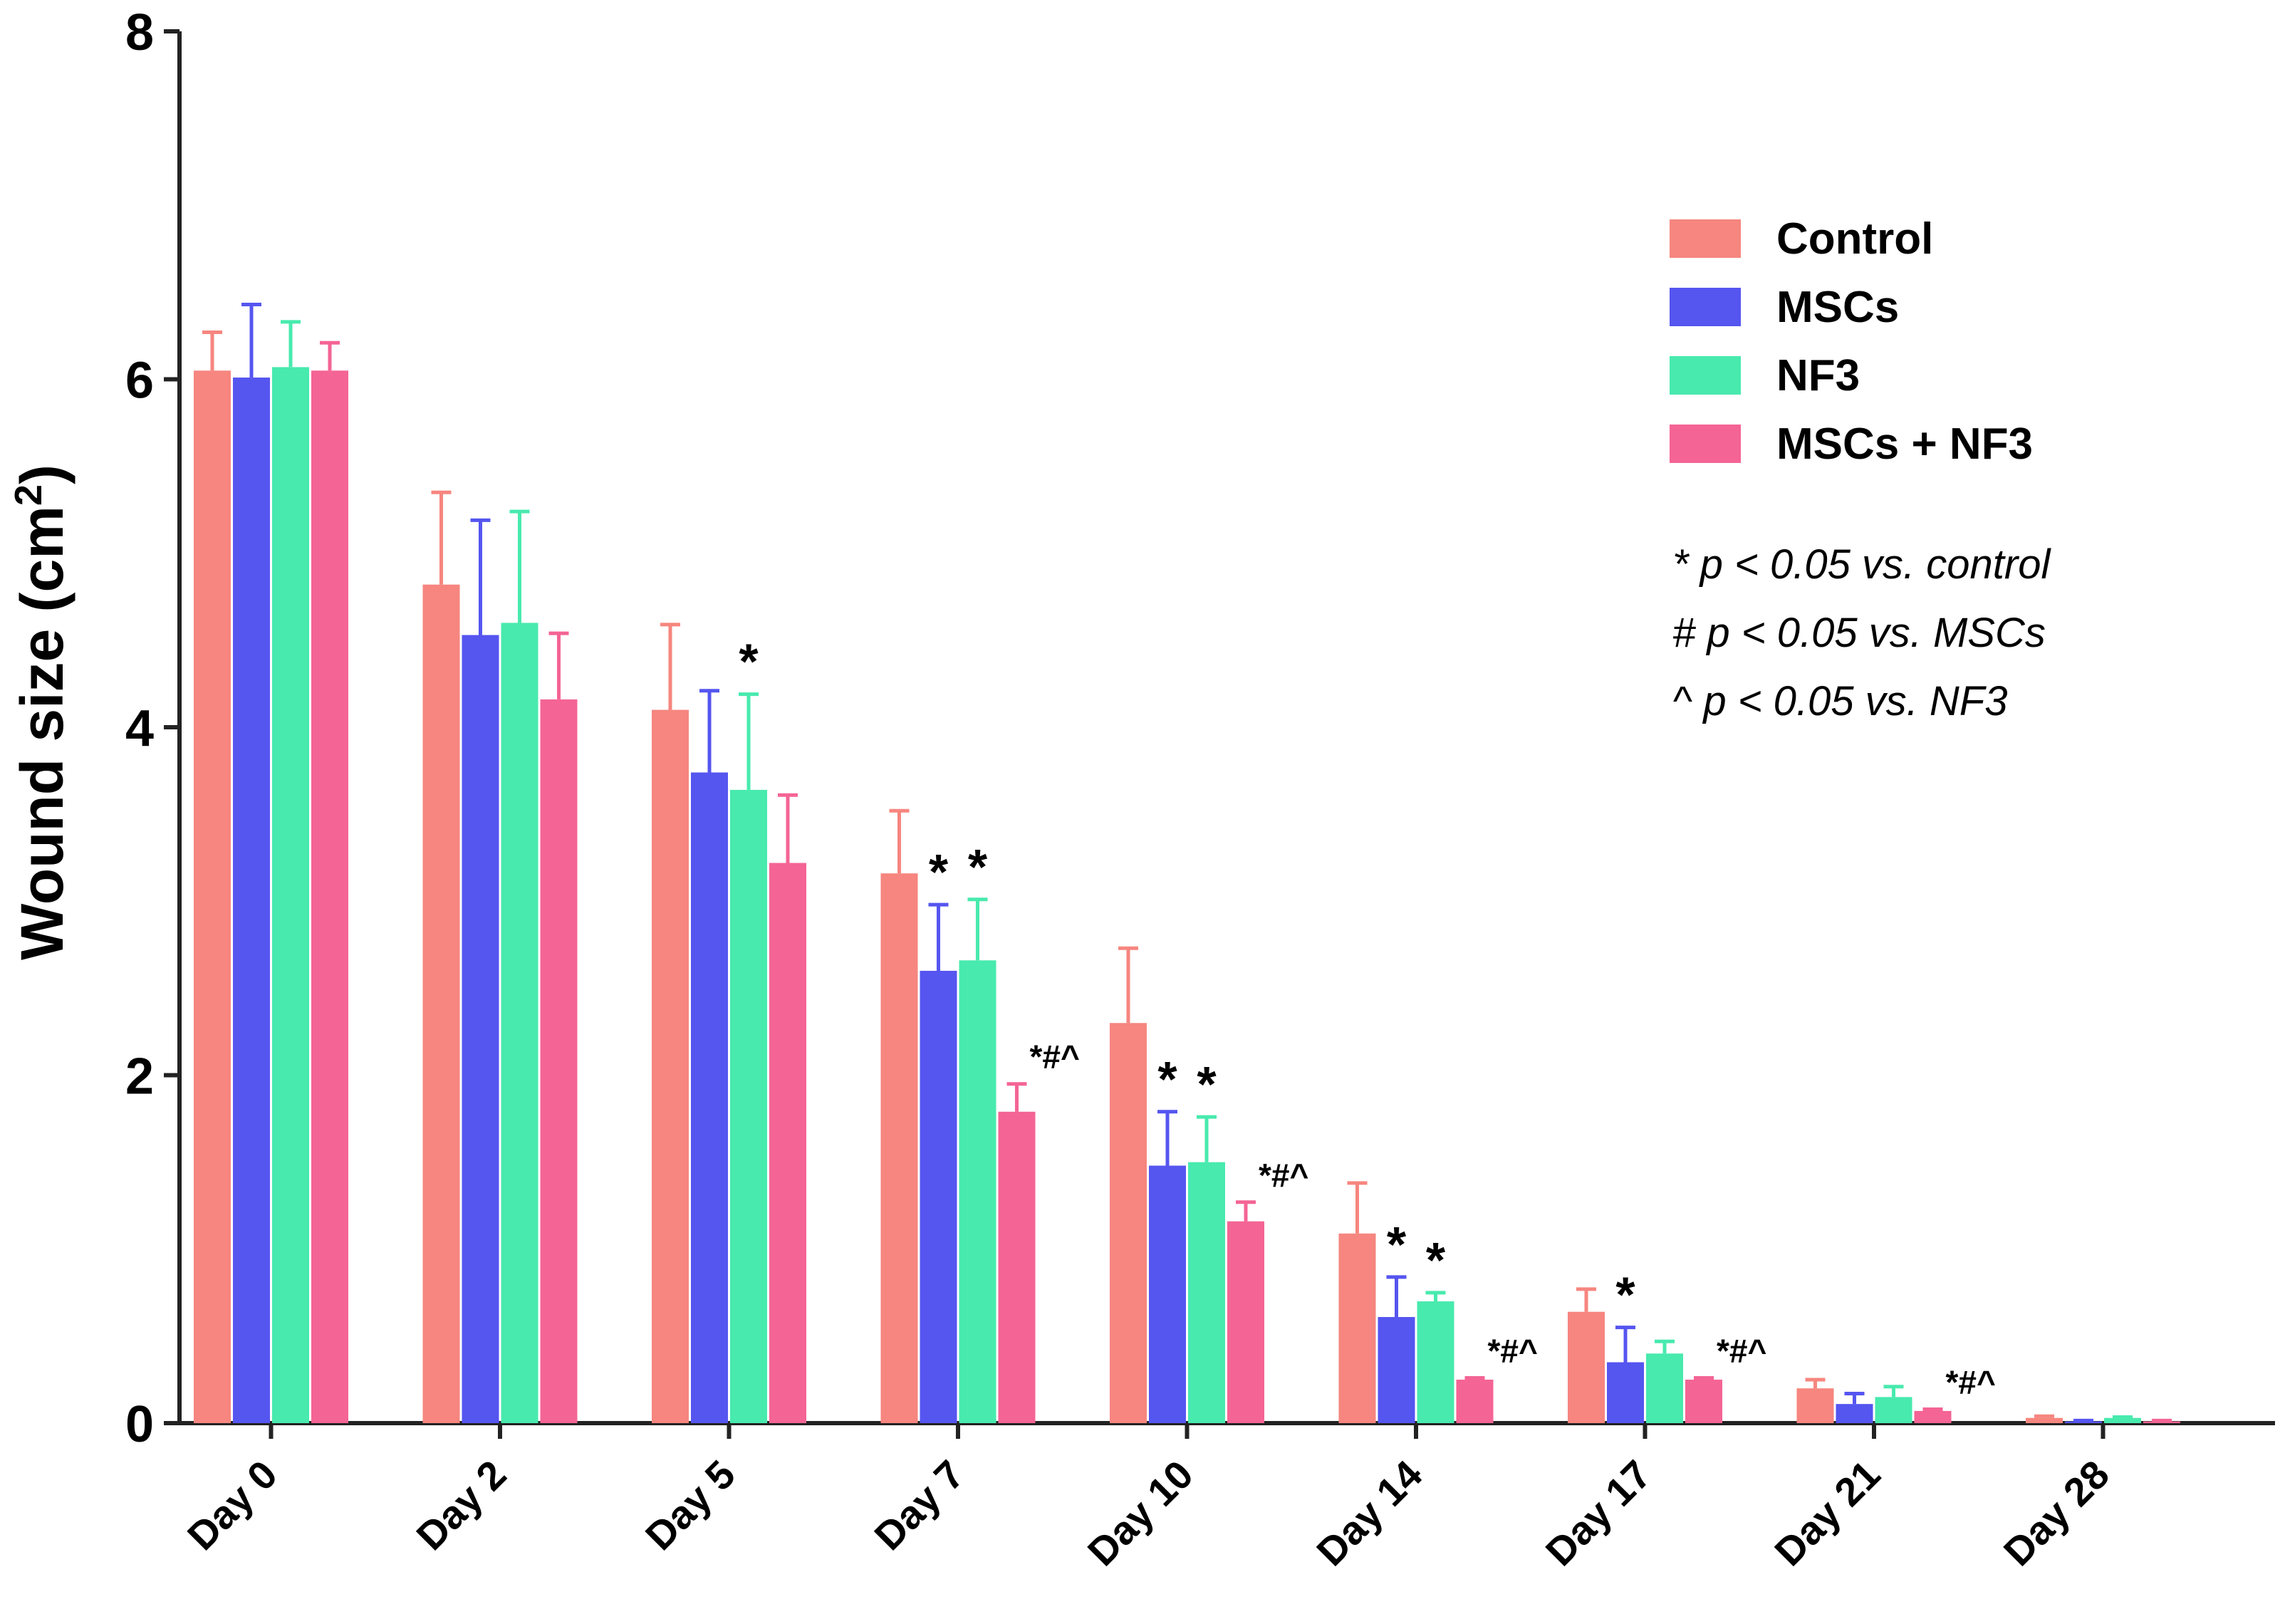 This screenshot has height=1624, width=2285. I want to click on x-tick-label: Day 14, so click(1369, 1513).